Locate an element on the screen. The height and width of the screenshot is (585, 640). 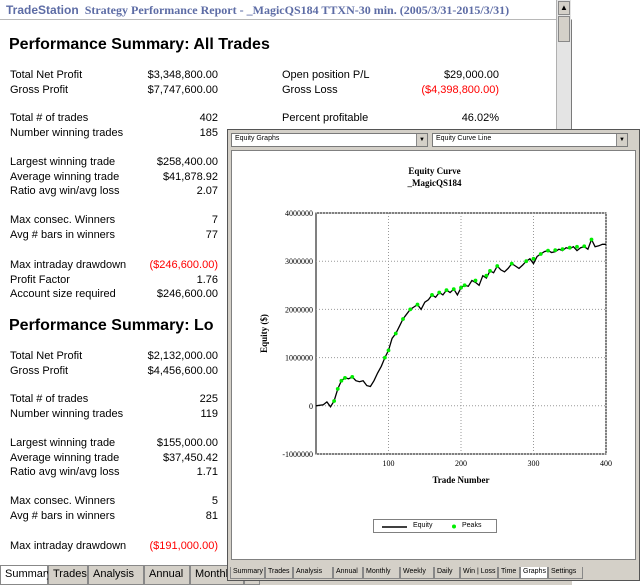
y-tick-label: 1000000 is located at coordinates (299, 358).